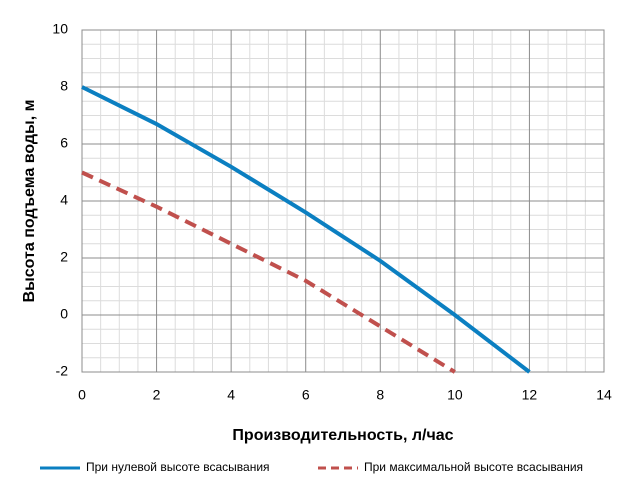  I want to click on legend-label: При максимальной высоте всасывания, so click(473, 467).